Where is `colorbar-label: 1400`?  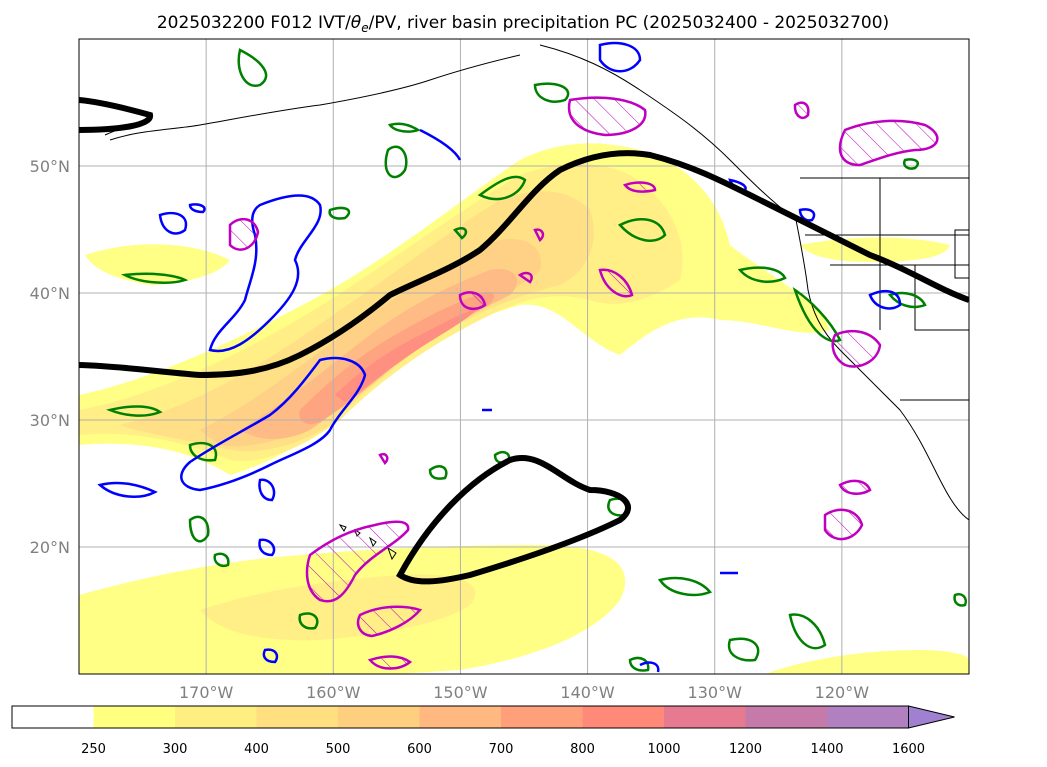 colorbar-label: 1400 is located at coordinates (826, 749).